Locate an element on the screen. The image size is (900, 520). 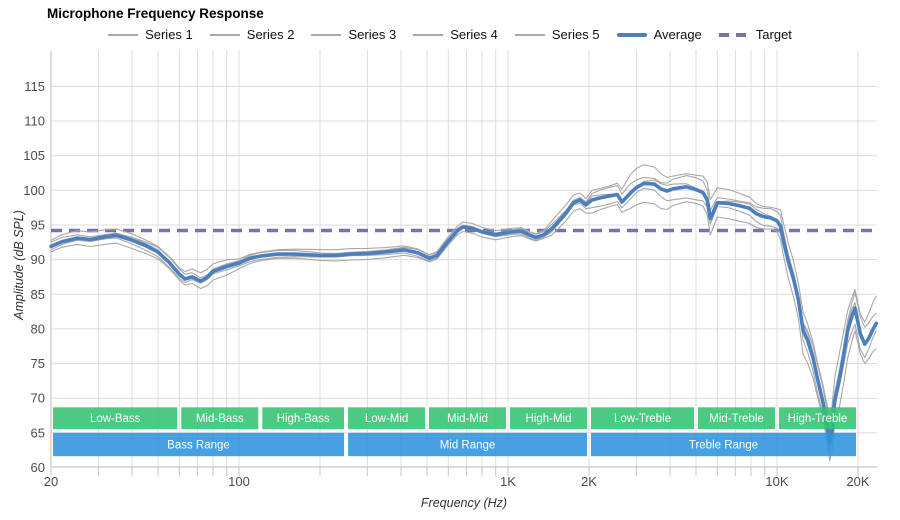
y-tick-label: 65 is located at coordinates (38, 432).